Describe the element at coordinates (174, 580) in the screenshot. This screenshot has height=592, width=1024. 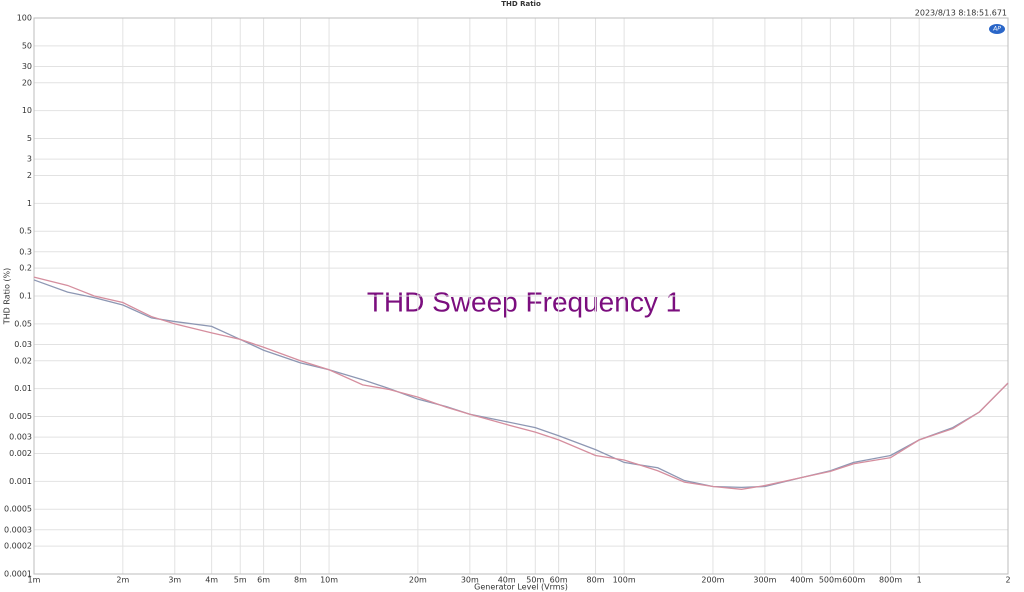
I see `x-tick-label: 3m` at that location.